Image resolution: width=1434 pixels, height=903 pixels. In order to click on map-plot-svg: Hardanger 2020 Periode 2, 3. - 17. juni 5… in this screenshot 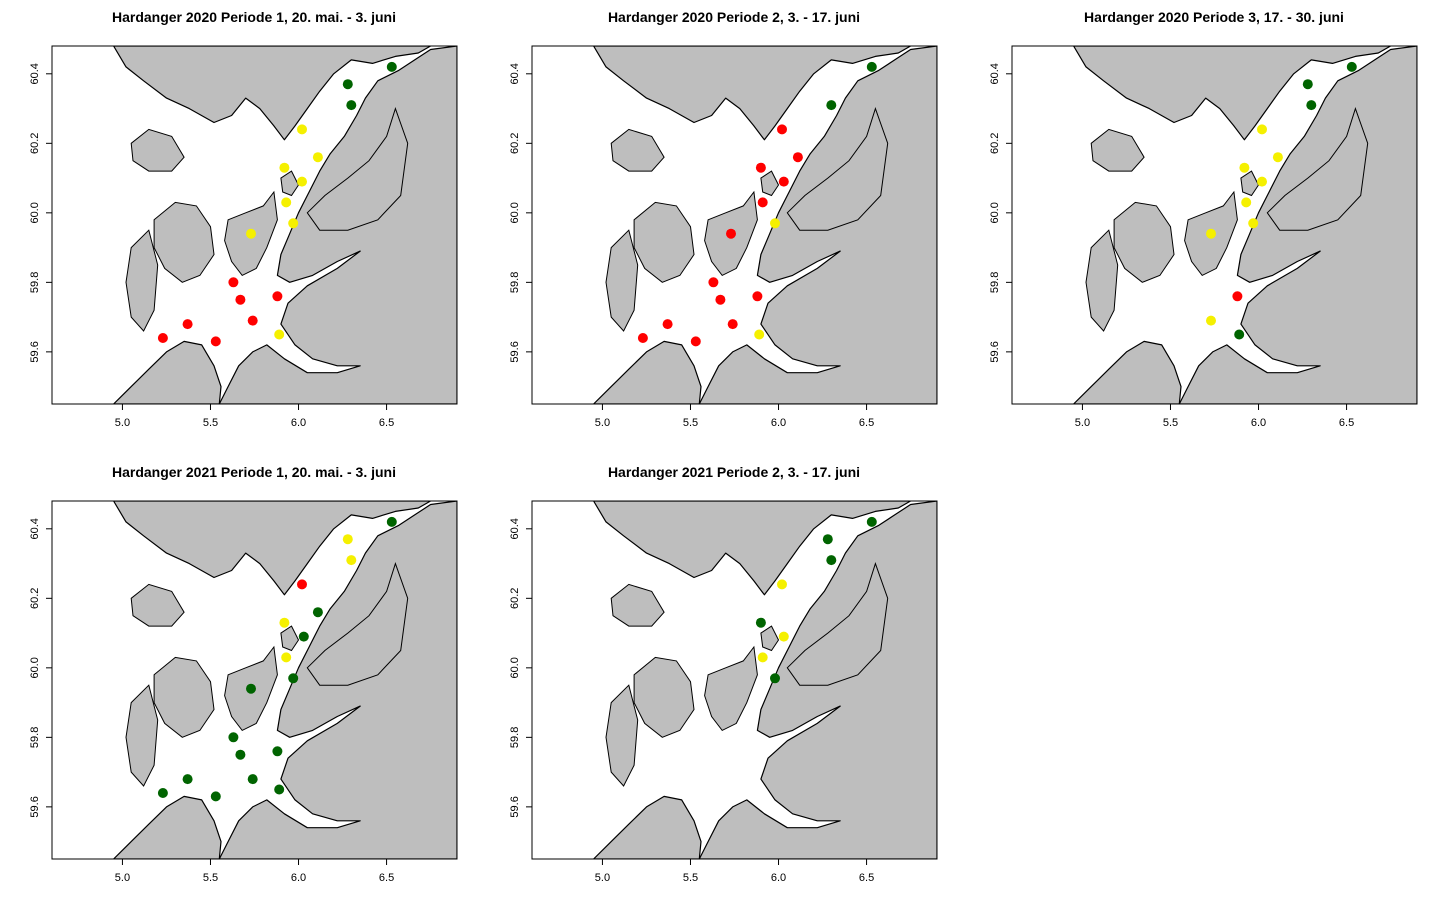, I will do `click(723, 219)`.